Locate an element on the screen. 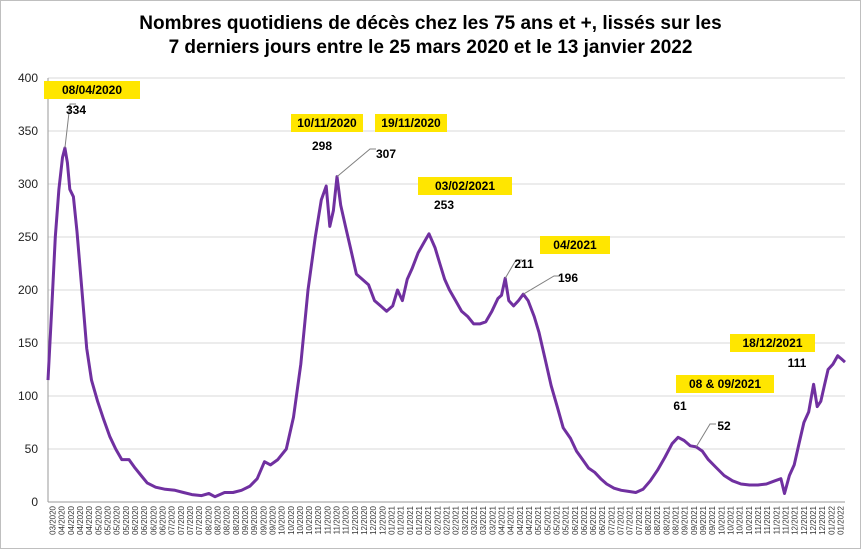 Image resolution: width=861 pixels, height=549 pixels. annotation-date-label: 18/12/2021 is located at coordinates (772, 343).